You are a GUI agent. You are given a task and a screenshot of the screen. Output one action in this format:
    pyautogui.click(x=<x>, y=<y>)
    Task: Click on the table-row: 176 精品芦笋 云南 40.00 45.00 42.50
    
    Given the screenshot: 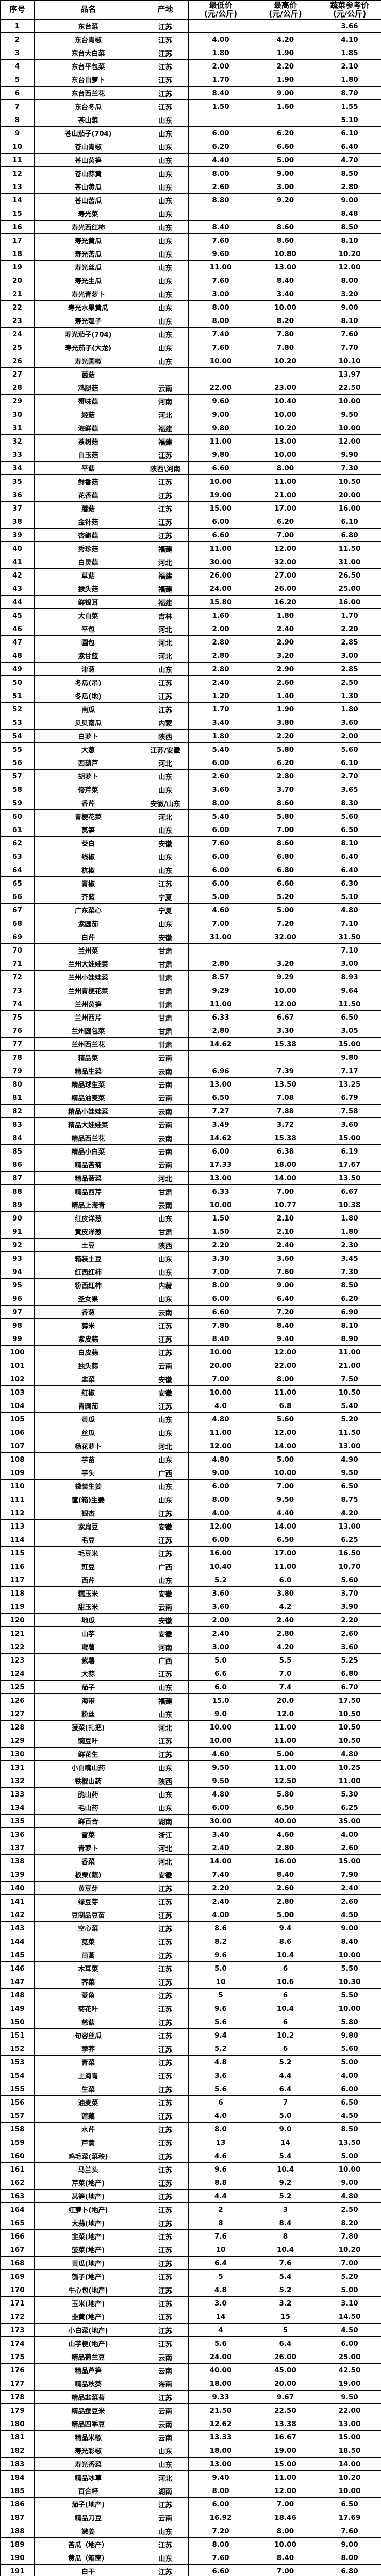 What is the action you would take?
    pyautogui.click(x=191, y=2370)
    